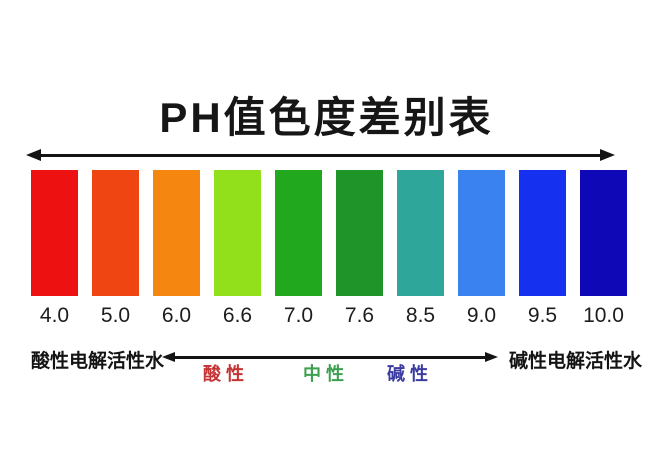 This screenshot has width=653, height=452. Describe the element at coordinates (603, 315) in the screenshot. I see `ph-value-label: 10.0` at that location.